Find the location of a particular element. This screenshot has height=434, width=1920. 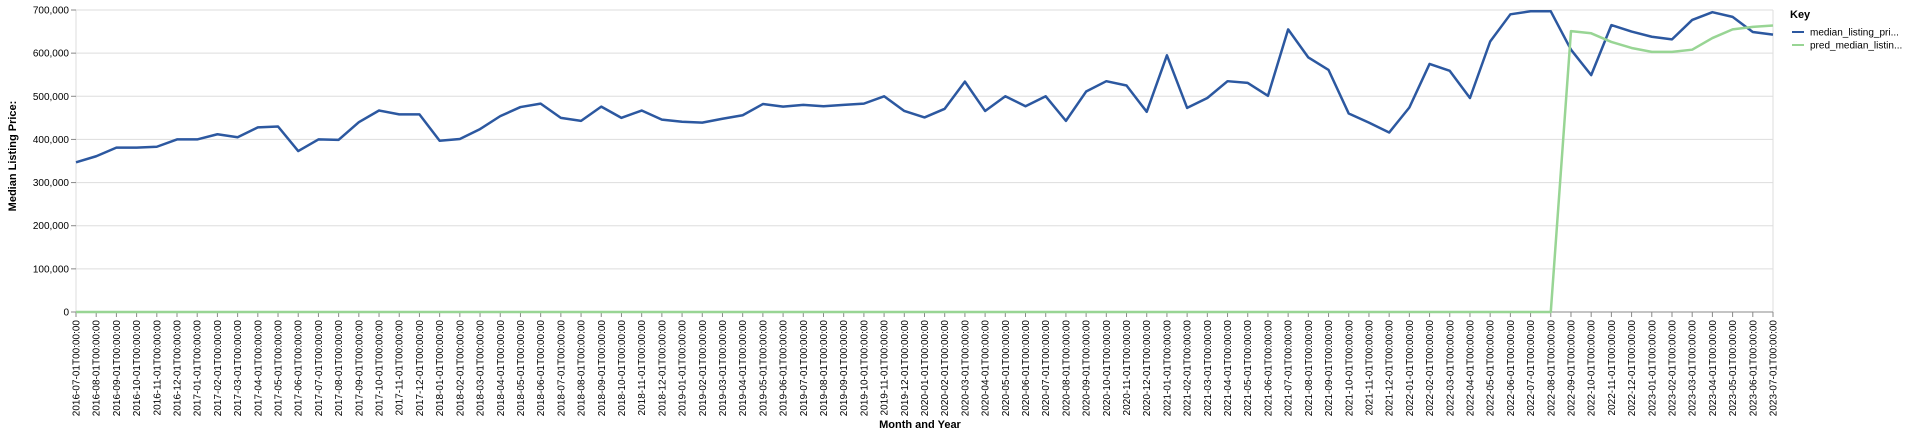

x-tick-label: 2020-12-01T00:00:00 is located at coordinates (1147, 368).